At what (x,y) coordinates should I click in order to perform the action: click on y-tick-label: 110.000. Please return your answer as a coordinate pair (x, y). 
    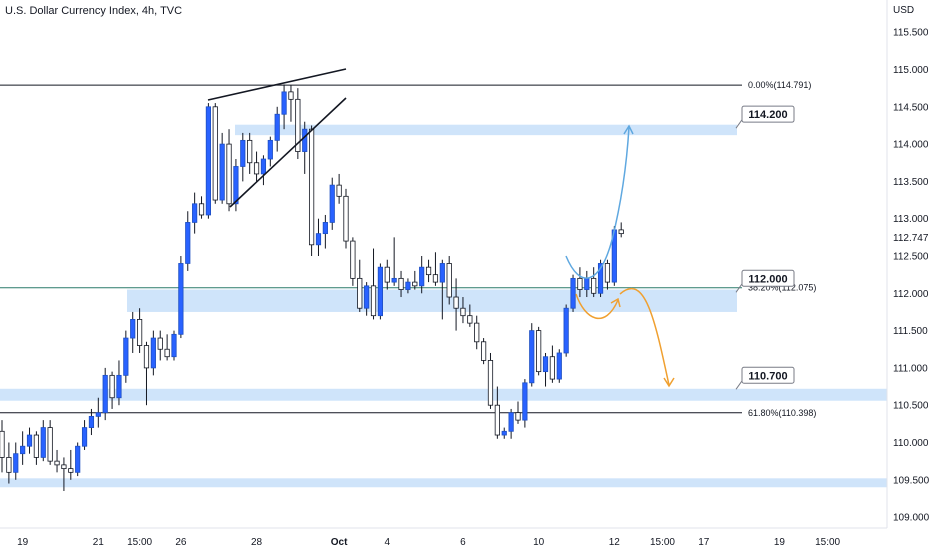
    Looking at the image, I should click on (911, 443).